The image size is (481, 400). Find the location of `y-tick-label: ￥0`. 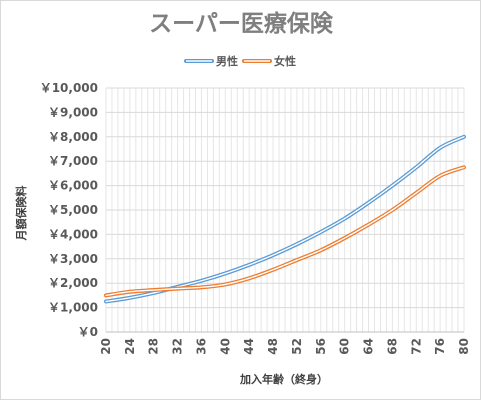

y-tick-label: ￥0 is located at coordinates (88, 332).